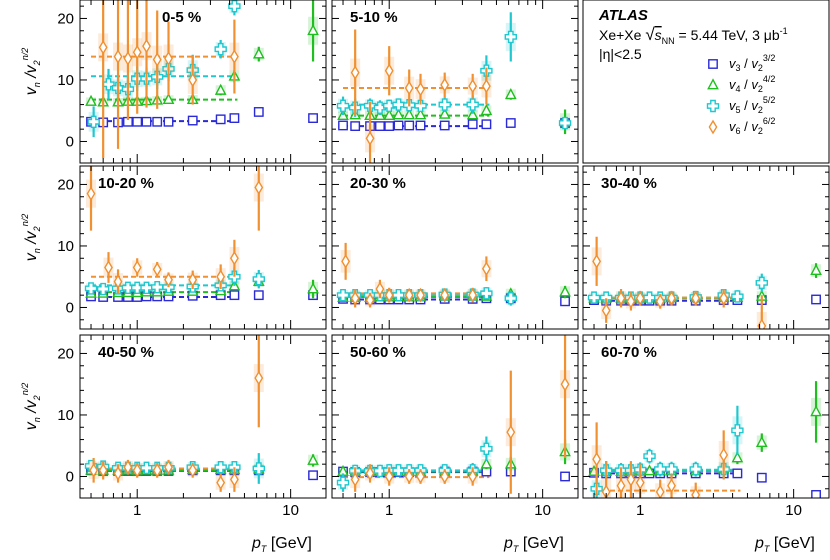  Describe the element at coordinates (713, 127) in the screenshot. I see `legend-marker-v6` at that location.